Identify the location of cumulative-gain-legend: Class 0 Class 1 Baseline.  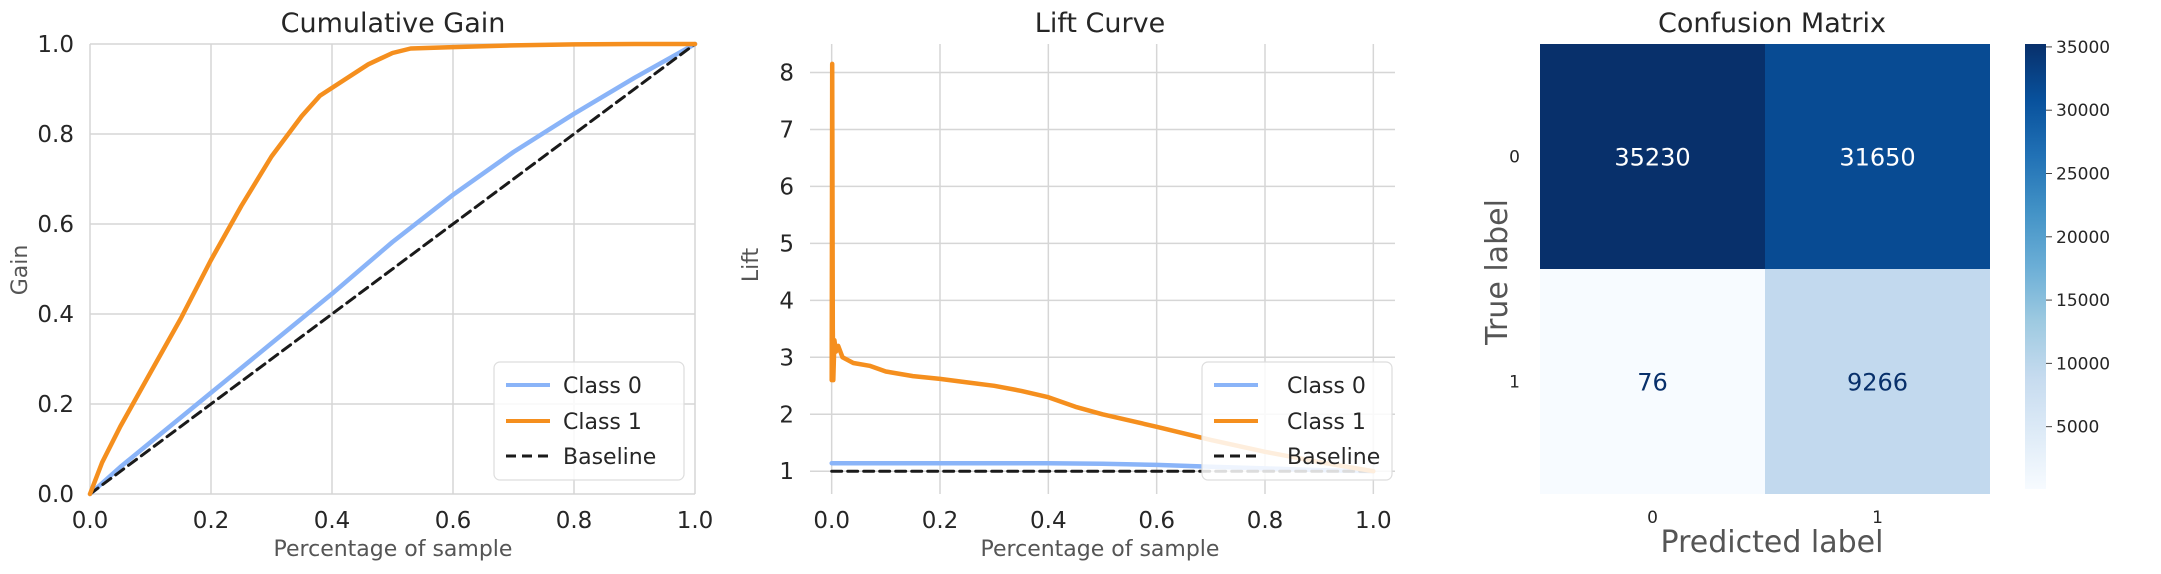
(589, 421).